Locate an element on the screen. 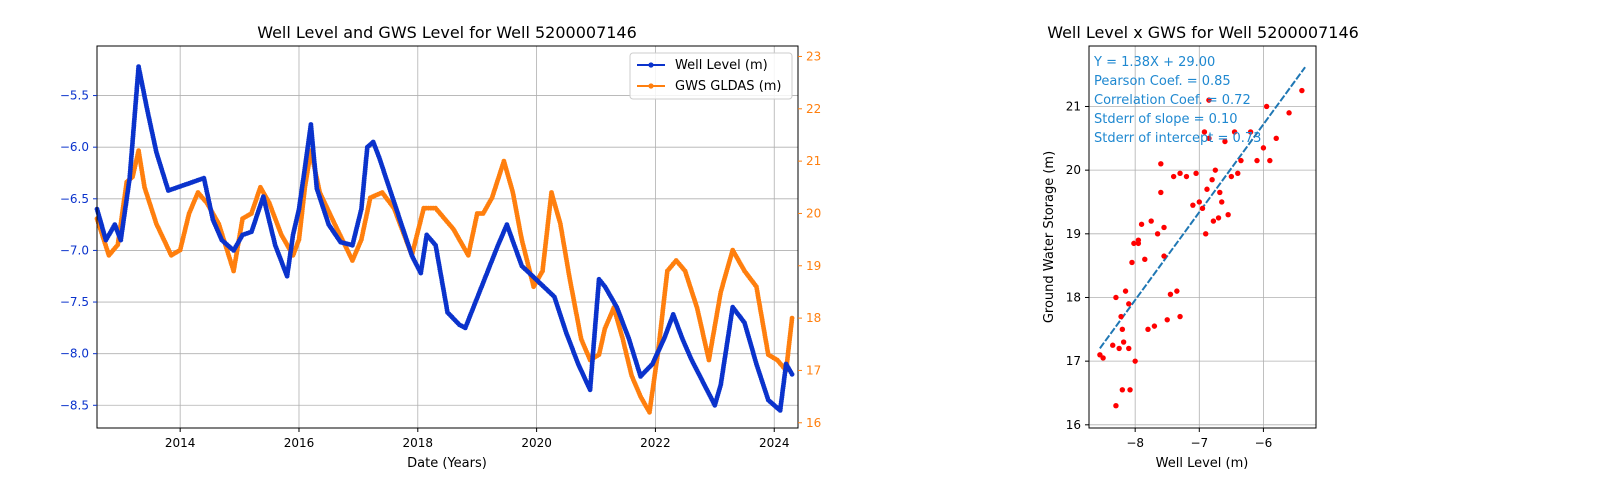  right-y-tick-label: 21 is located at coordinates (1073, 106).